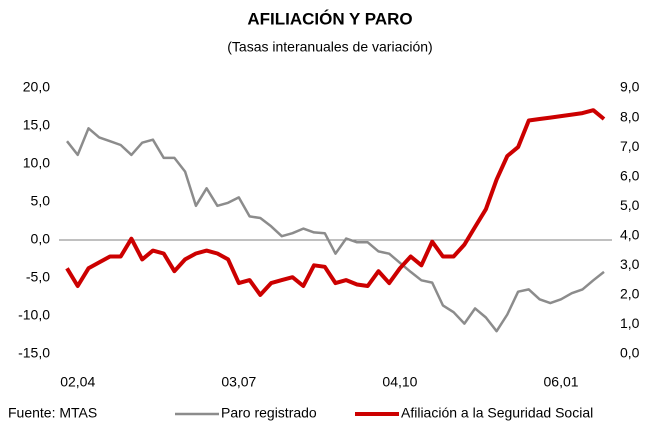  What do you see at coordinates (41, 201) in the screenshot?
I see `y-tick-label: 5,0` at bounding box center [41, 201].